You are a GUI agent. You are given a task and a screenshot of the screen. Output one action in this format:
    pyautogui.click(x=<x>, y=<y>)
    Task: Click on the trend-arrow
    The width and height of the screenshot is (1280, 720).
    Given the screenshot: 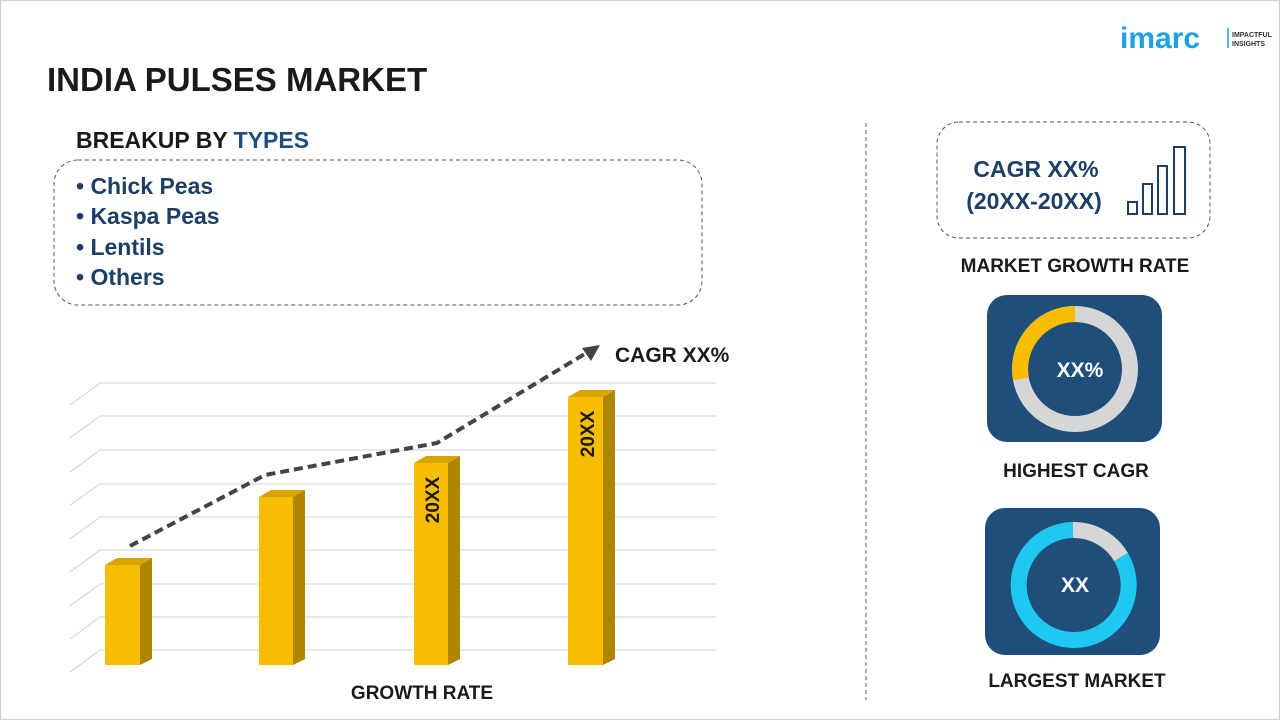 What is the action you would take?
    pyautogui.click(x=591, y=353)
    